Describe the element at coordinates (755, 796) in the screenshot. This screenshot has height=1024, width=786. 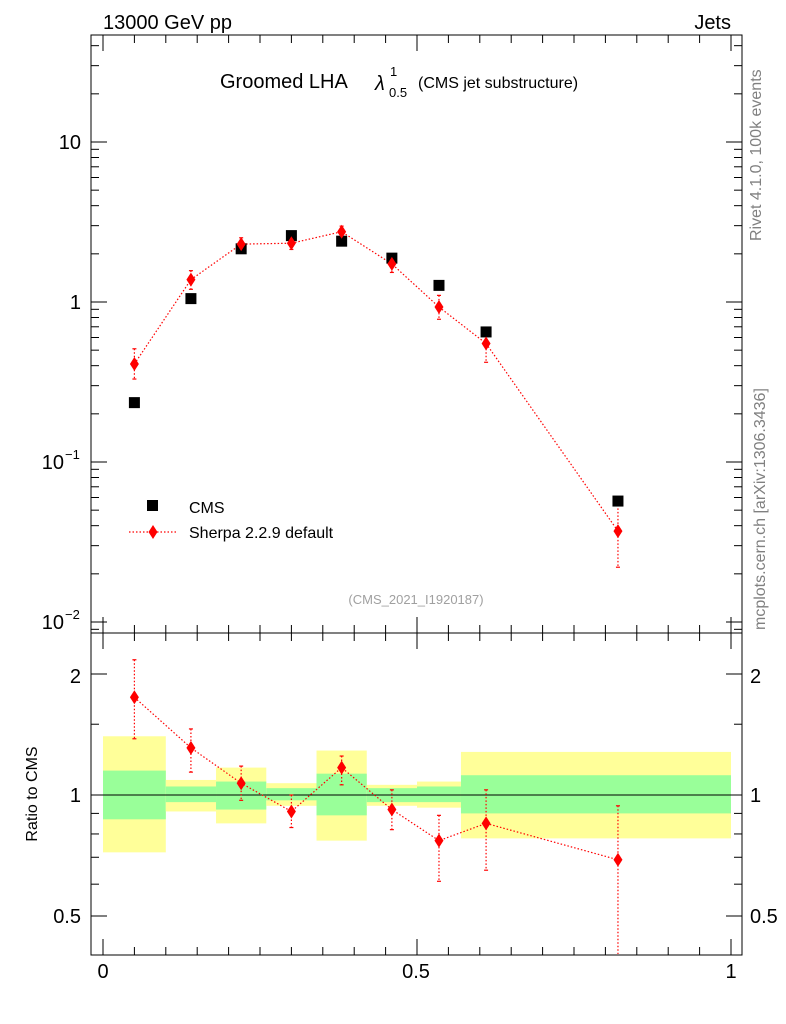
I see `ratio-ytick-label-right-1: 1` at that location.